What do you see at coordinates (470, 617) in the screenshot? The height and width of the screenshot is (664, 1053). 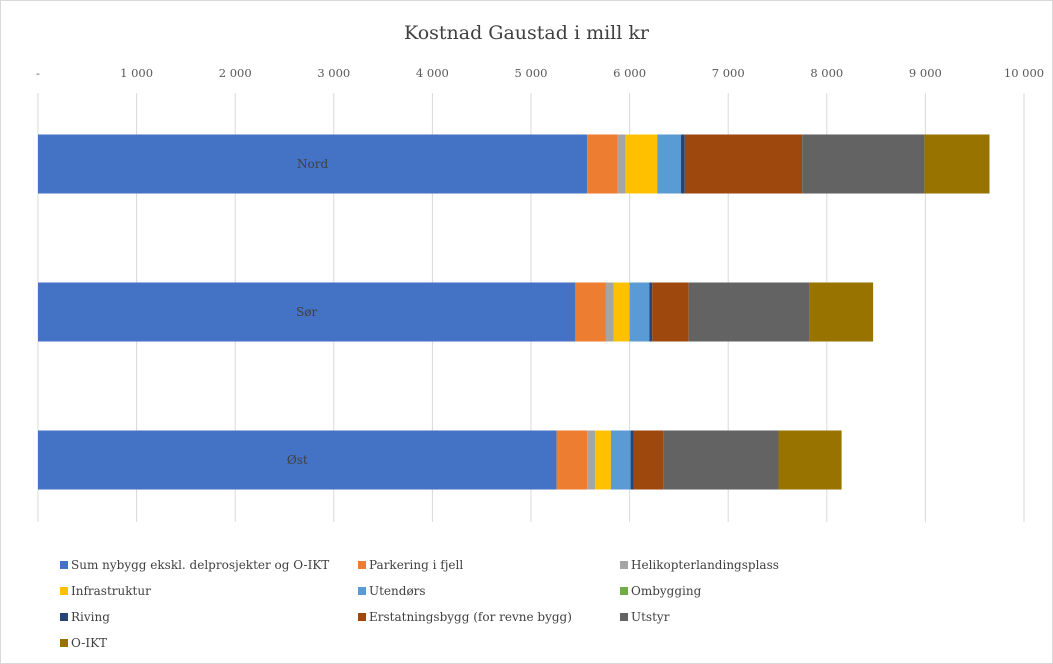 I see `legend-label: Erstatningsbygg (for revne bygg)` at bounding box center [470, 617].